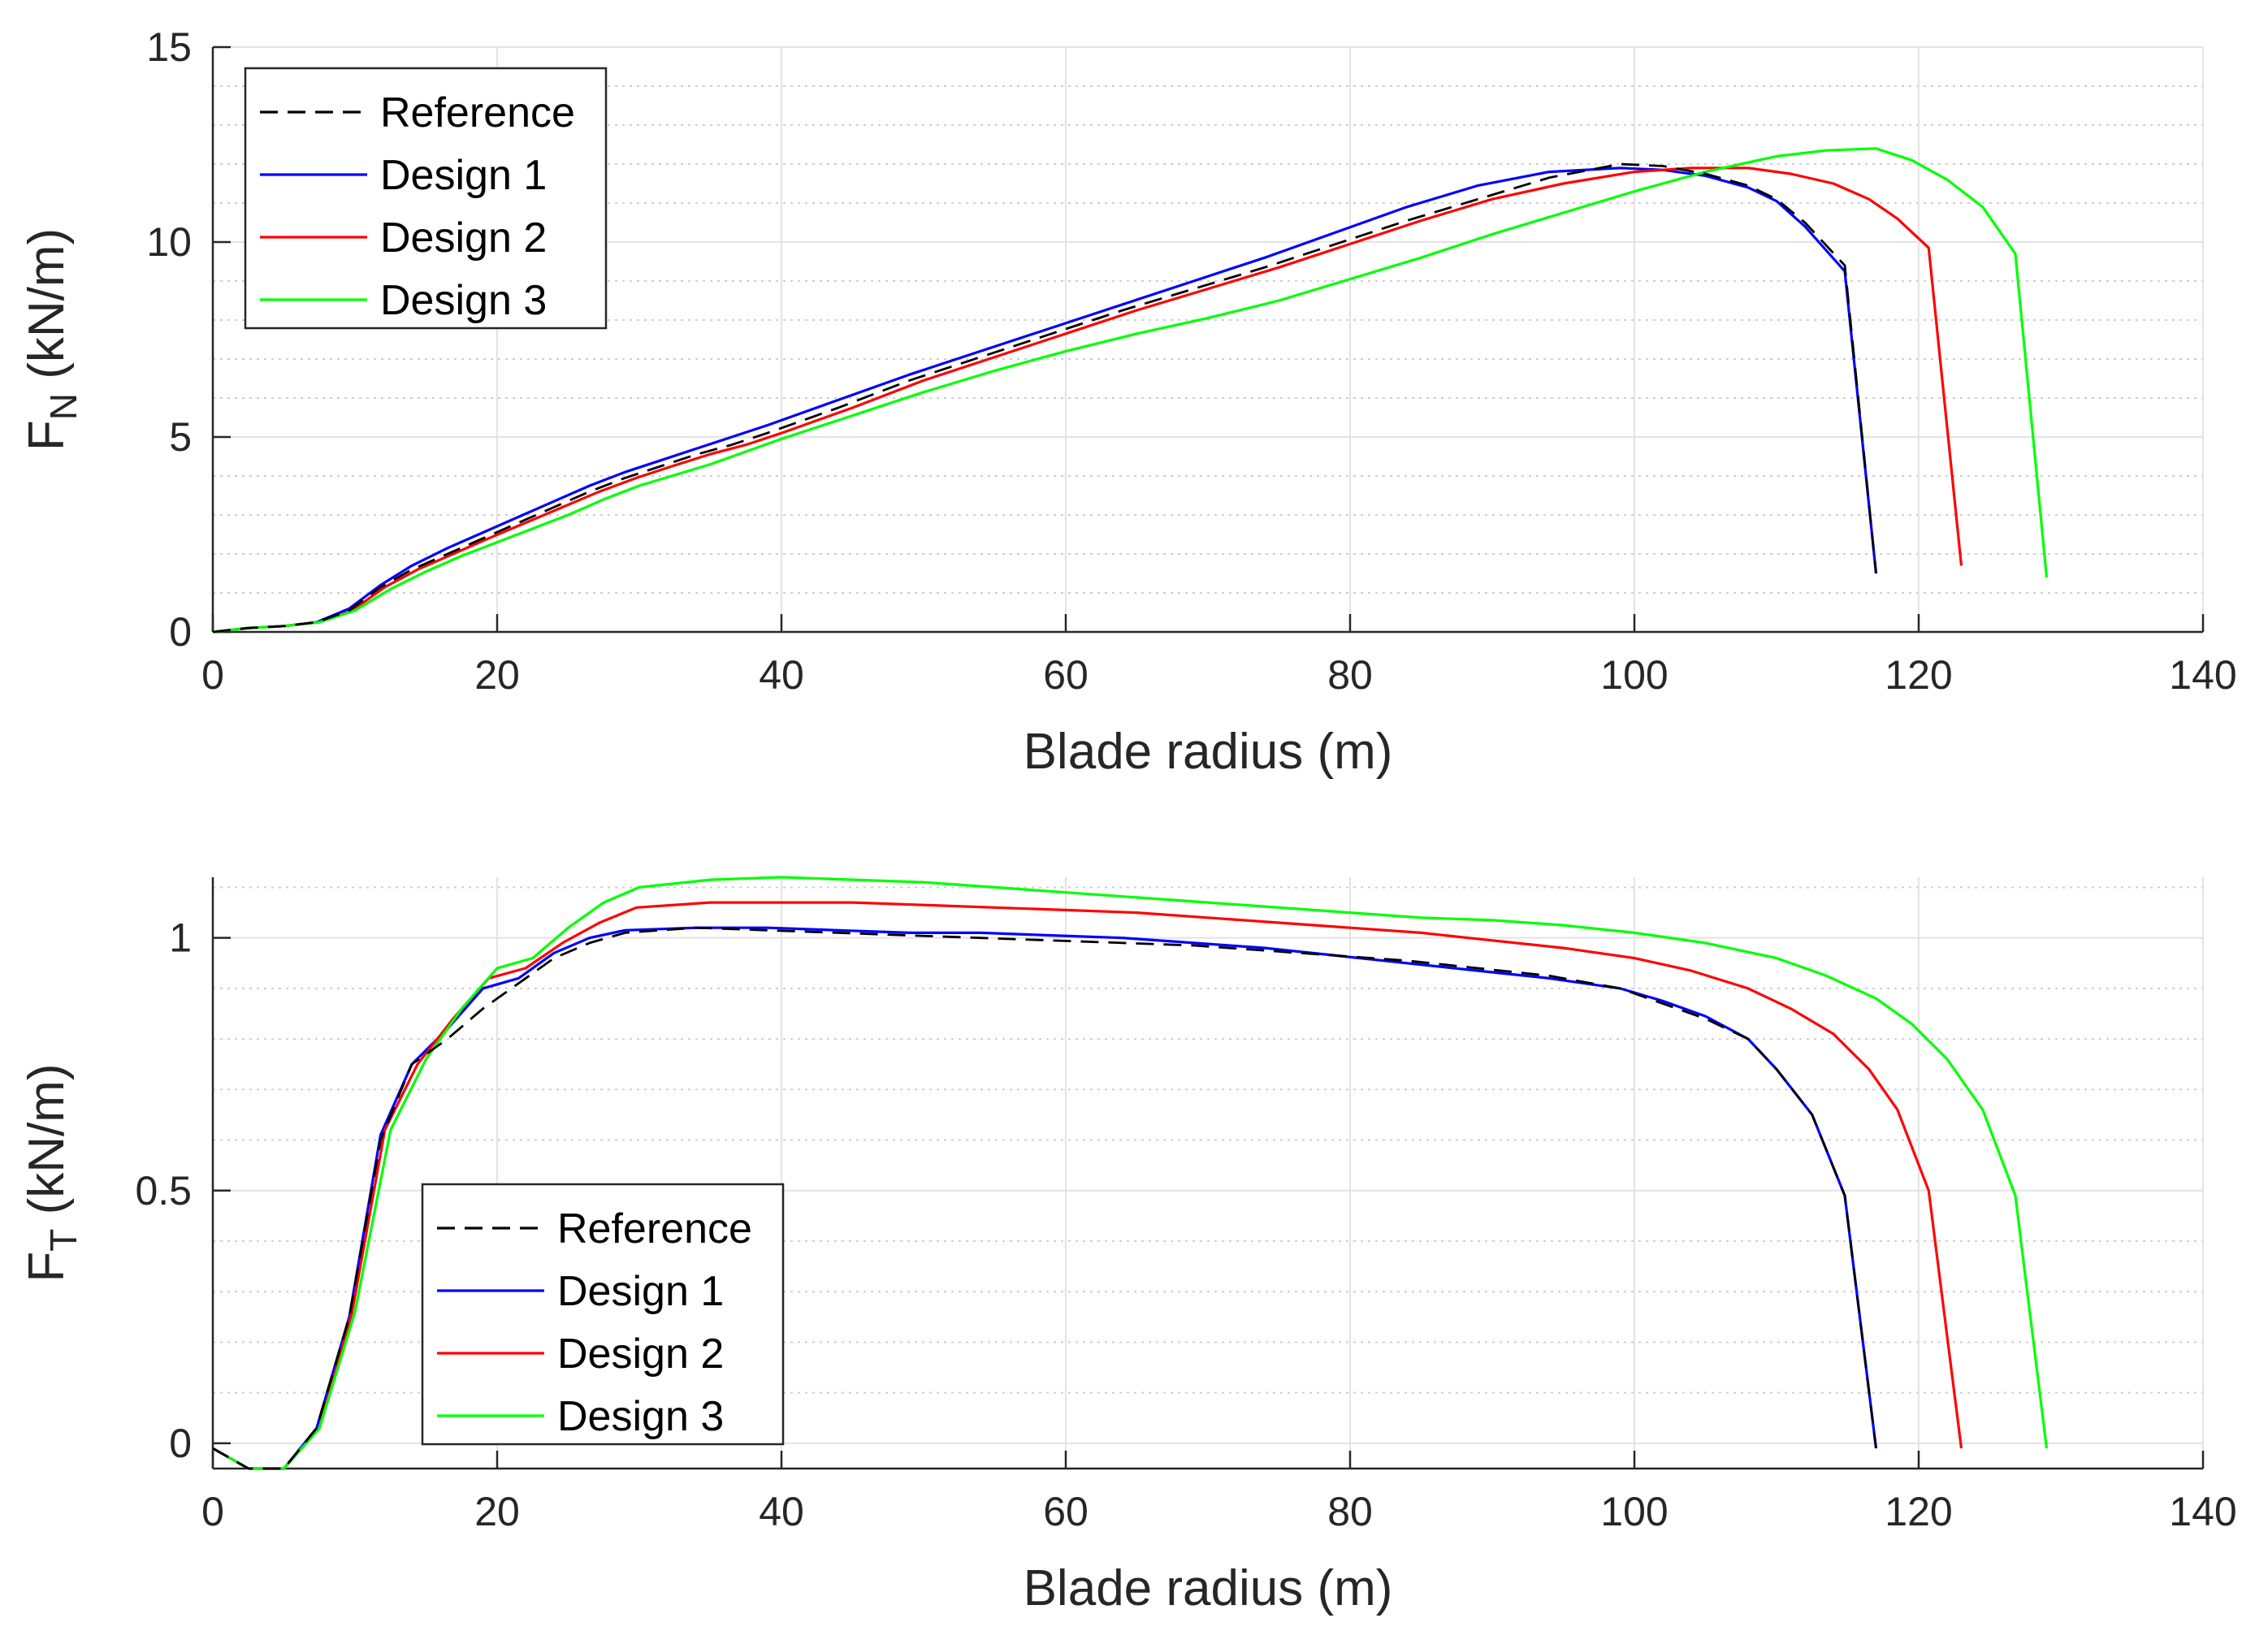  Describe the element at coordinates (169, 242) in the screenshot. I see `y-tick-label: 10` at that location.